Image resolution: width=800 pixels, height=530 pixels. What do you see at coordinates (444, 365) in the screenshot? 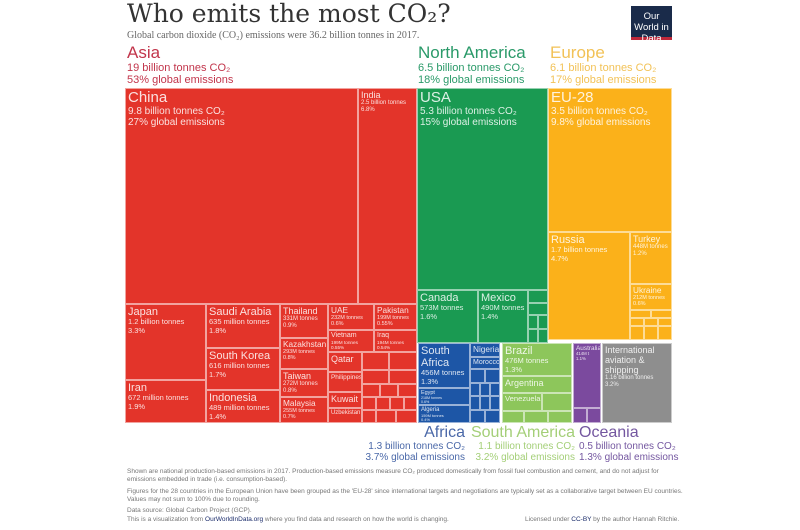
I see `treemap-cell-south-africa: South Africa 456M tonnes 1.3%` at bounding box center [444, 365].